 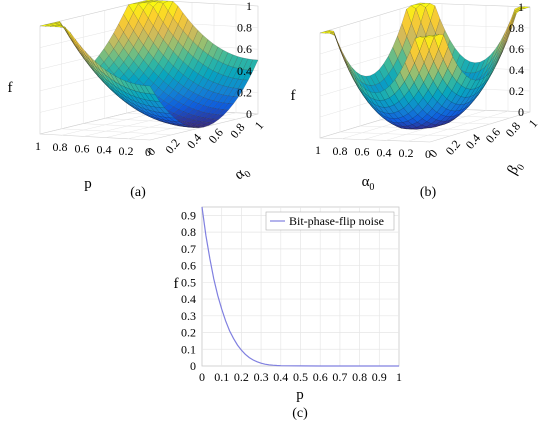 What do you see at coordinates (368, 183) in the screenshot?
I see `x-axis-label: α0` at bounding box center [368, 183].